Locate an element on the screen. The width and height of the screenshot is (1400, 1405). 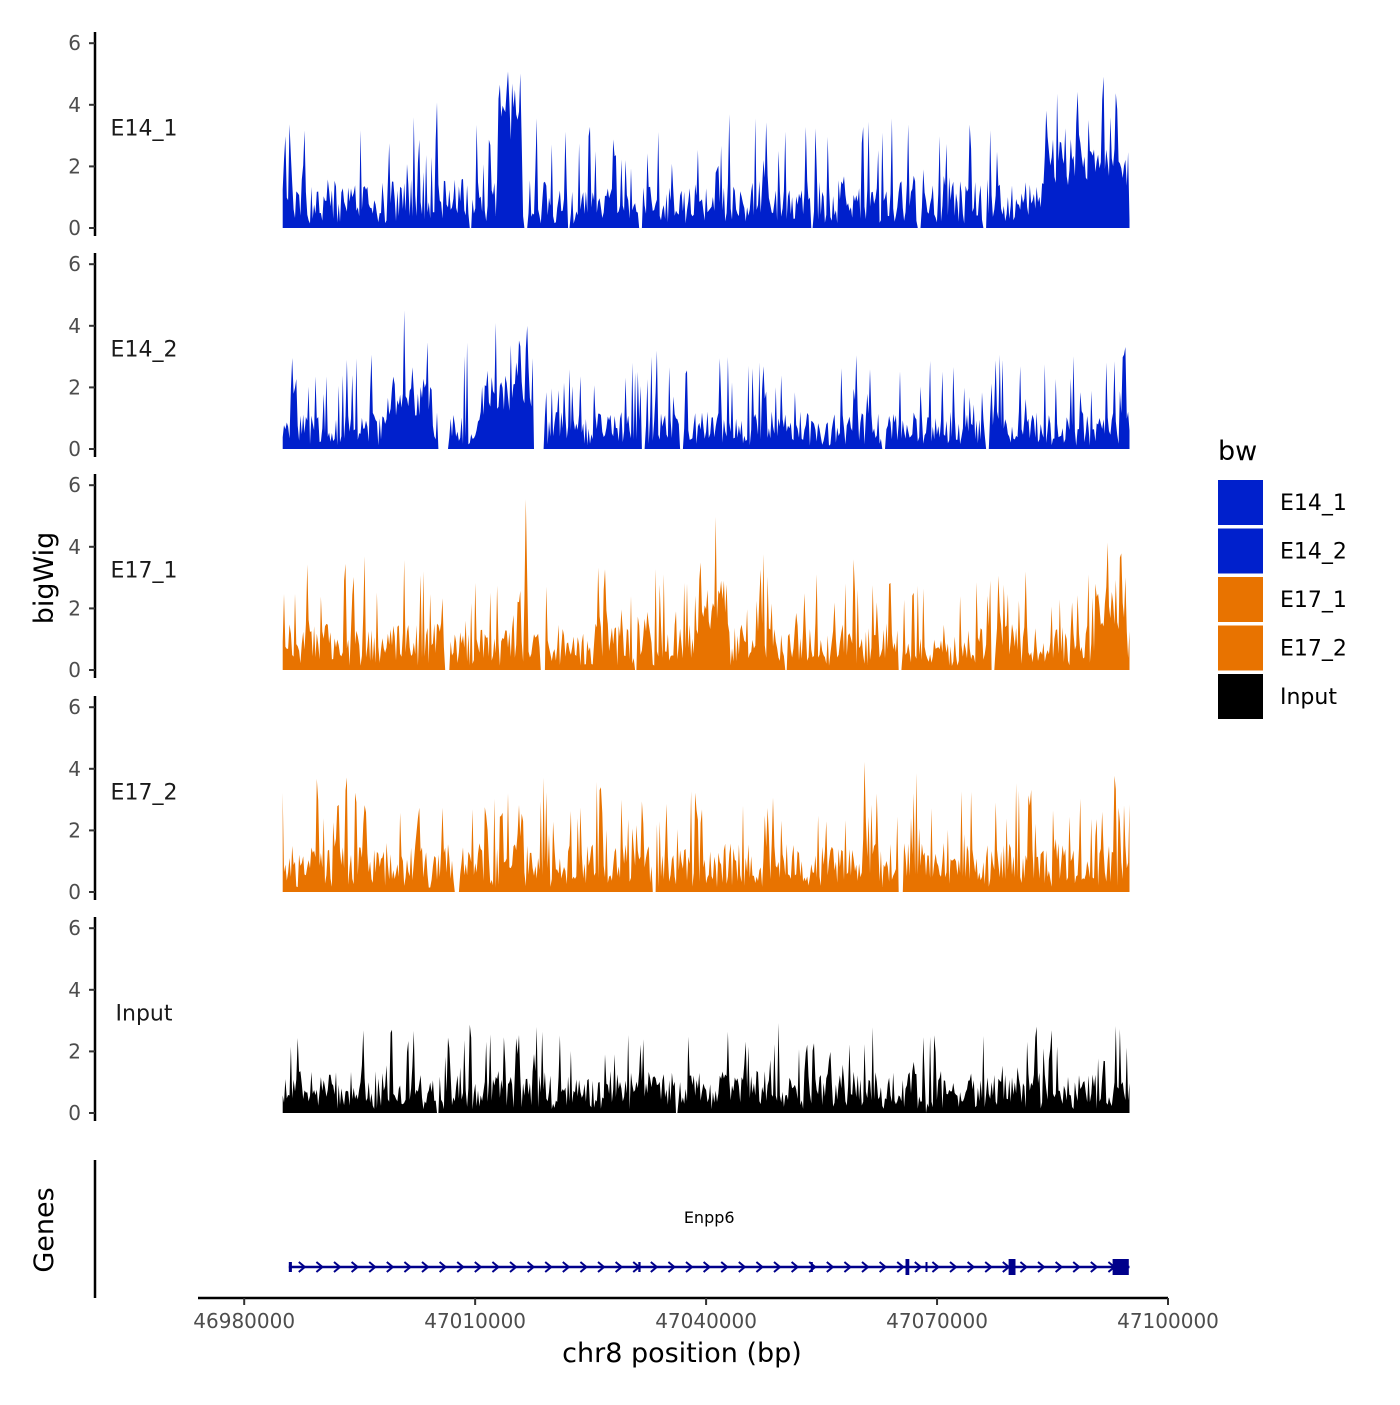
legend-label-E14_2: E14_2 is located at coordinates (1313, 552).